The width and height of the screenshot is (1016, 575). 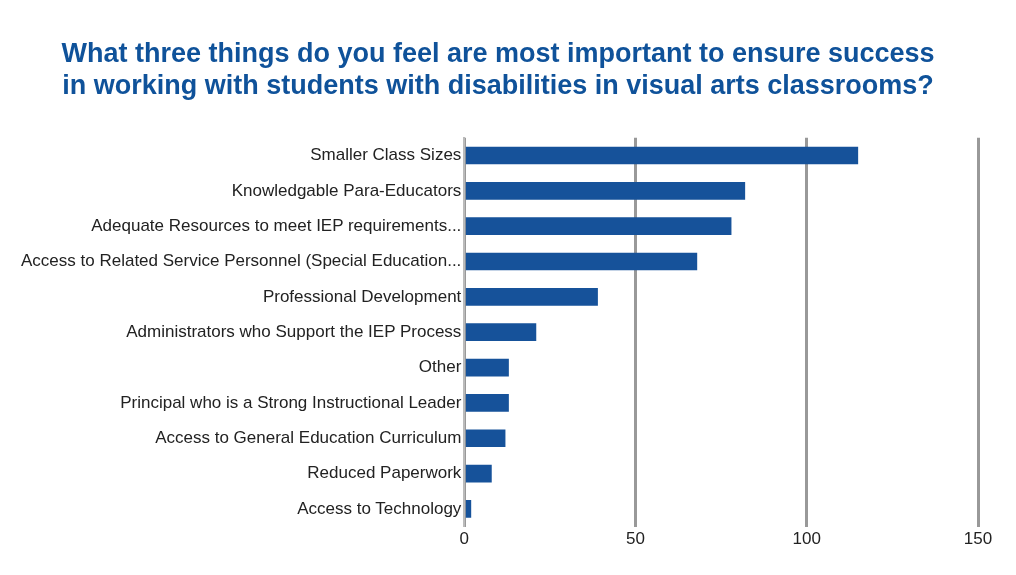 What do you see at coordinates (636, 539) in the screenshot?
I see `x-tick-label: 50` at bounding box center [636, 539].